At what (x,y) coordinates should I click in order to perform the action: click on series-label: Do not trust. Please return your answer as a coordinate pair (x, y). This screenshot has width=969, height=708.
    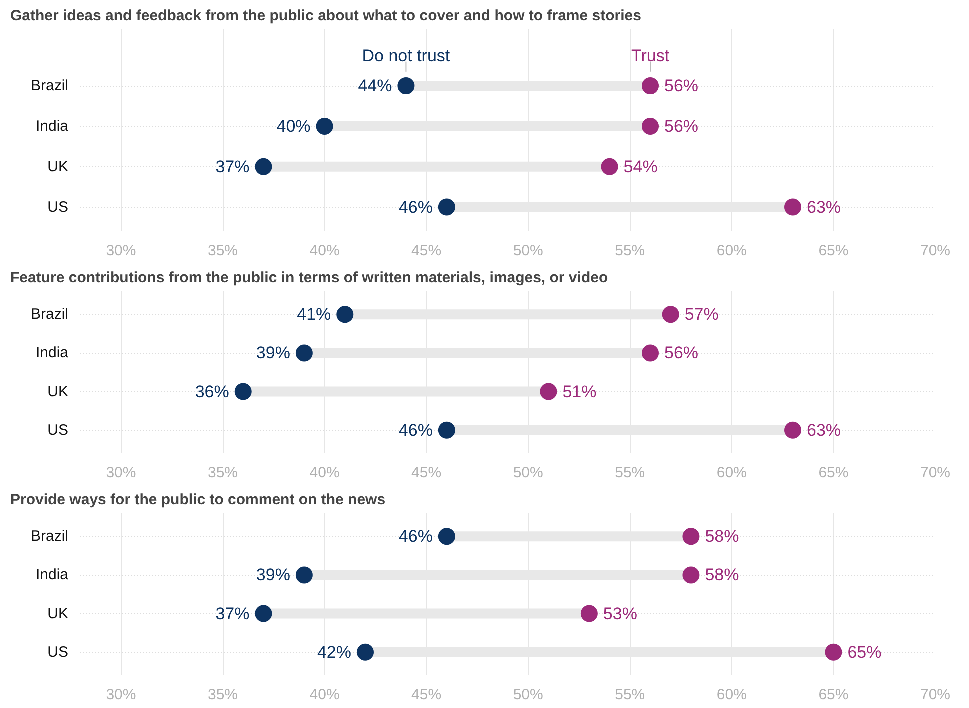
    Looking at the image, I should click on (406, 56).